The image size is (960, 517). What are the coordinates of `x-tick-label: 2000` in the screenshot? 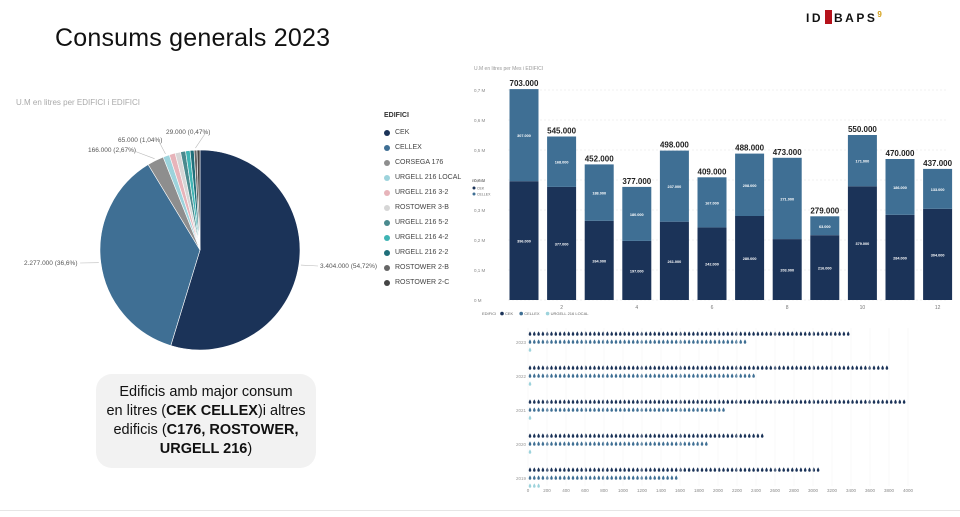 It's located at (718, 490).